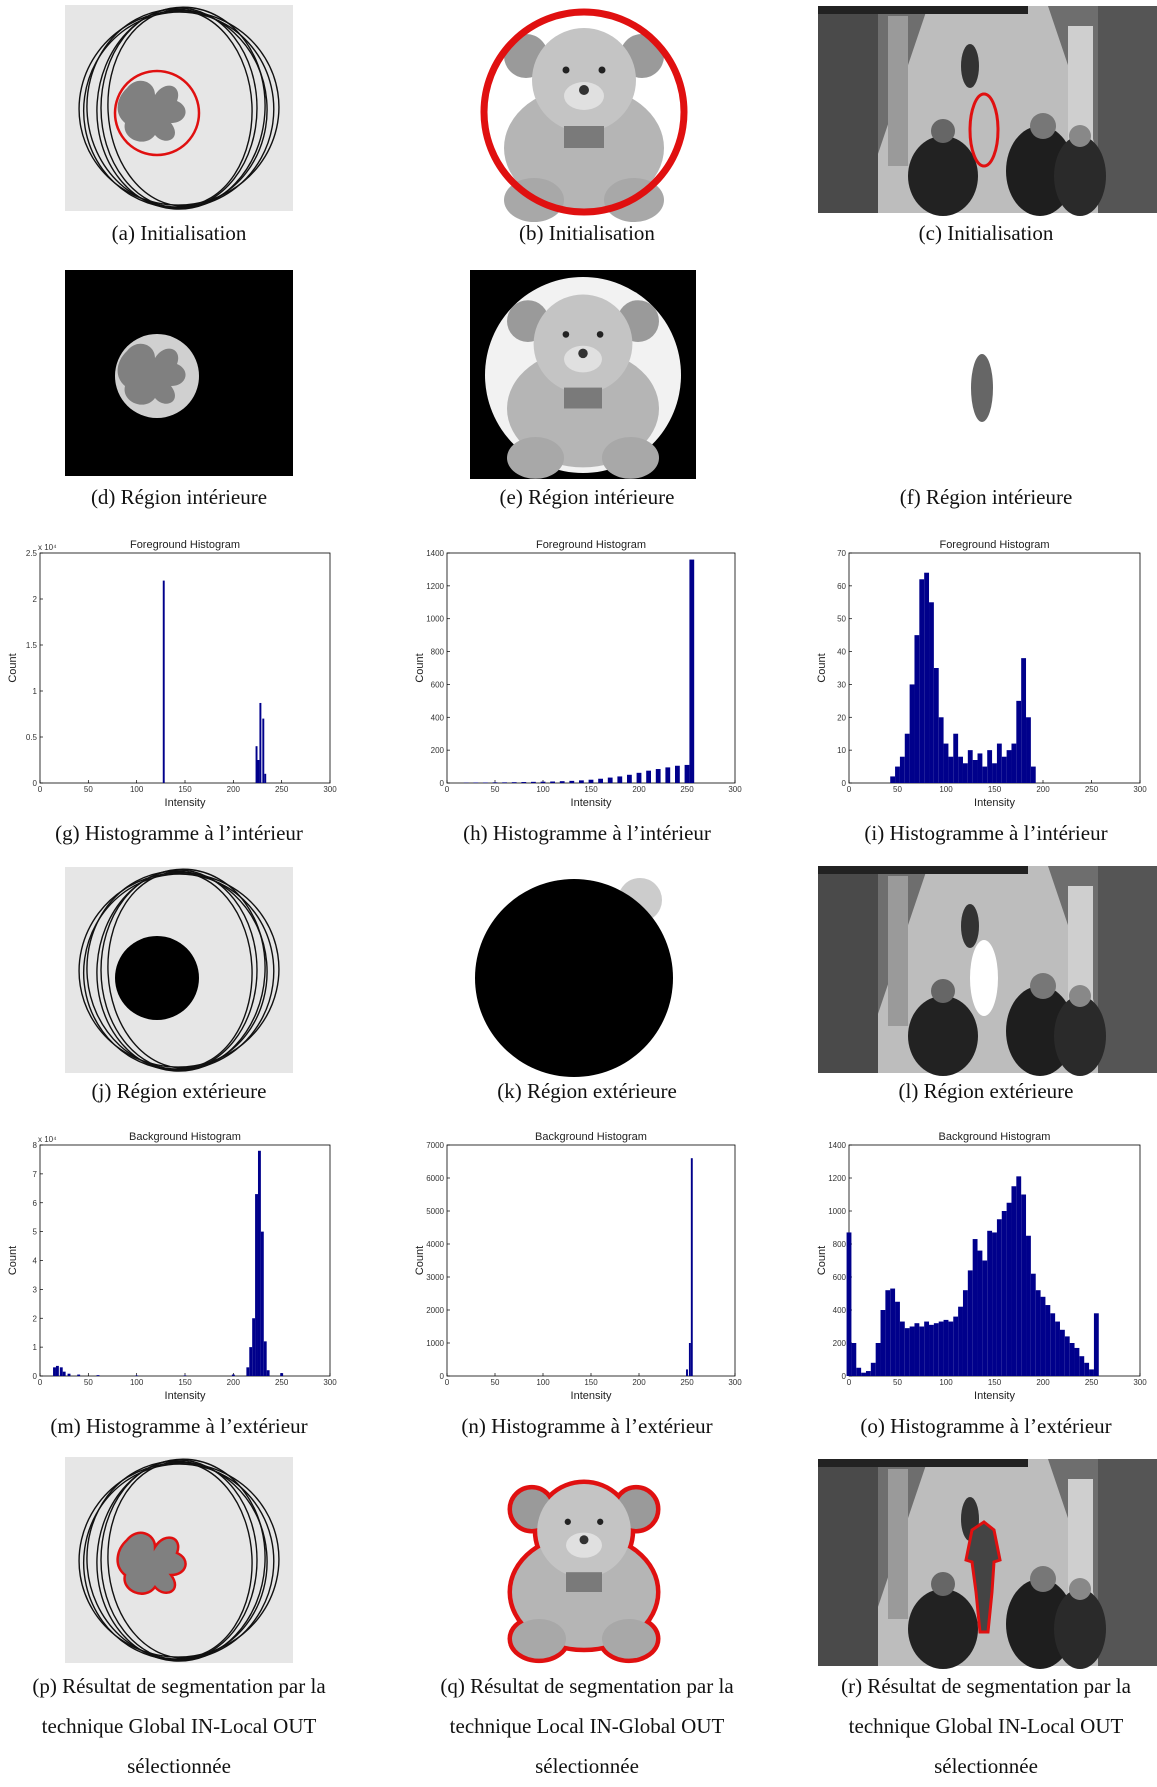 This screenshot has height=1787, width=1157. I want to click on chart-title: Background Histogram, so click(995, 1137).